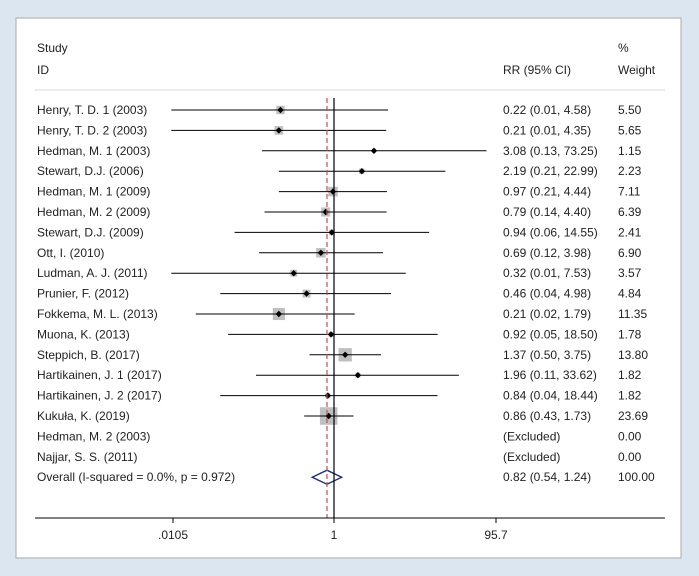  I want to click on study-ci-text: 0.92 (0.05, 18.50), so click(550, 334).